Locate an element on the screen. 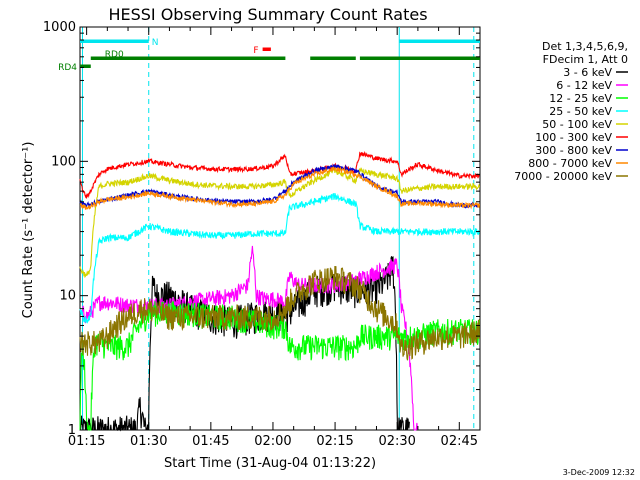 The image size is (640, 480). x-tick-label-2: 01:45 is located at coordinates (210, 441).